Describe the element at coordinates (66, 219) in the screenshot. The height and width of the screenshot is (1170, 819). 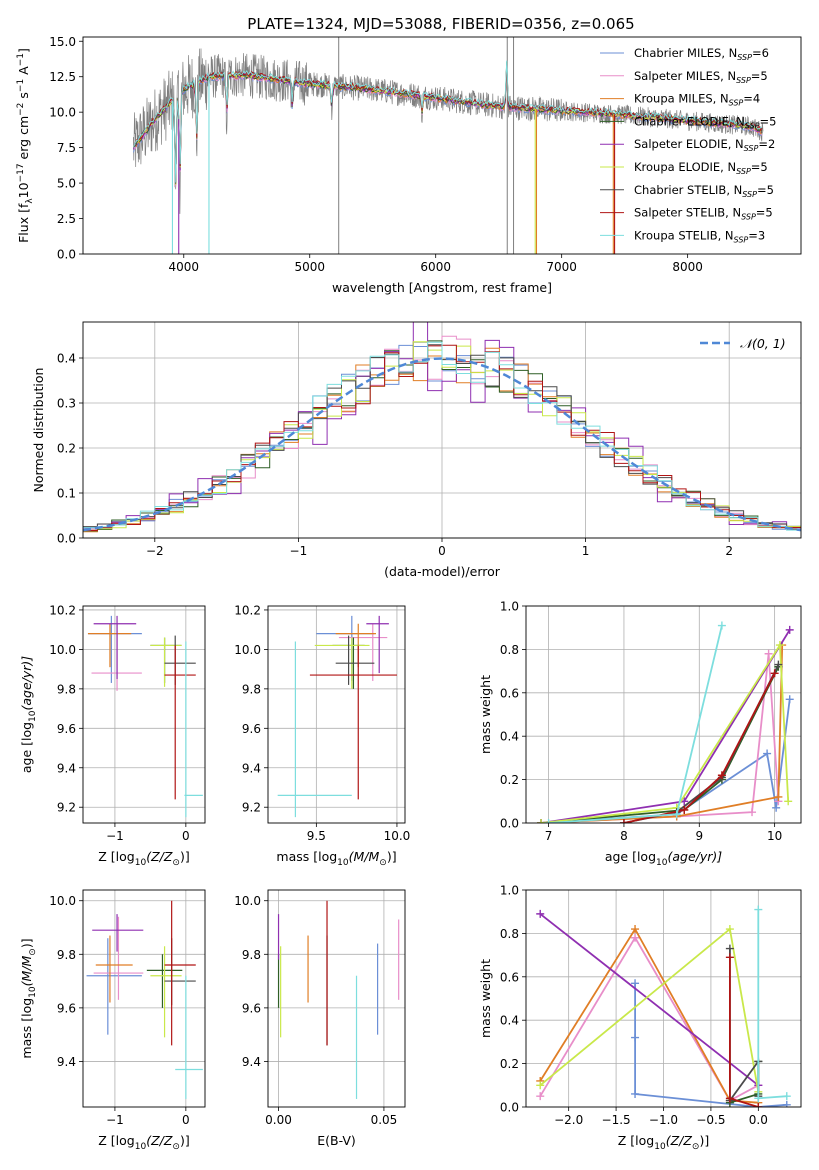
I see `y-tick-label: 2.5` at that location.